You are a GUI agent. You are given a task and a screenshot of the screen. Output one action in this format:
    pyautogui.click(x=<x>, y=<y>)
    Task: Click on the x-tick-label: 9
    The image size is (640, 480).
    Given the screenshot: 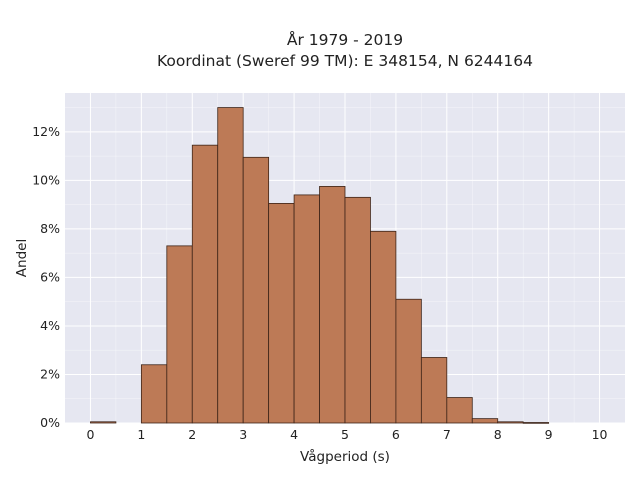 What is the action you would take?
    pyautogui.click(x=549, y=434)
    